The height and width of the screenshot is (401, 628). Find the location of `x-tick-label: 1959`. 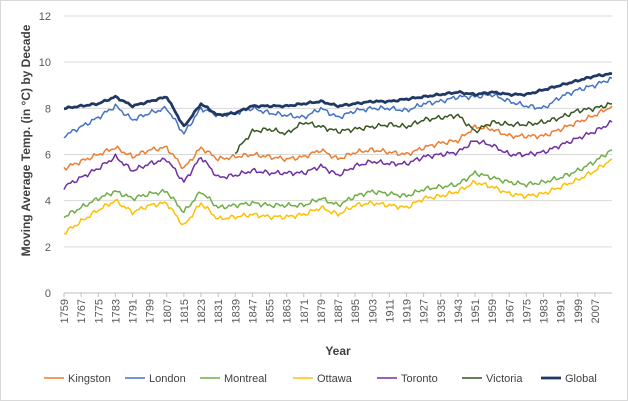

x-tick-label: 1959 is located at coordinates (493, 311).